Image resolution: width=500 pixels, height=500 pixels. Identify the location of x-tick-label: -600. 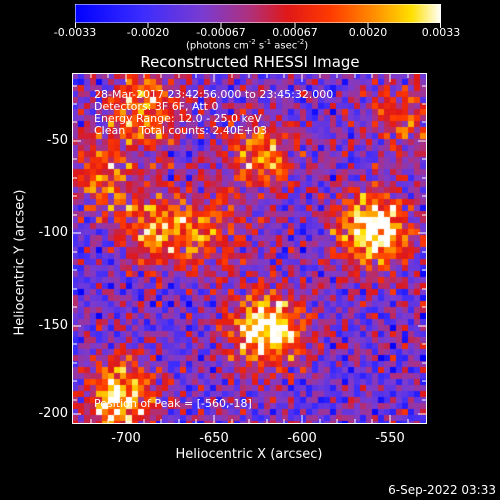
(302, 438).